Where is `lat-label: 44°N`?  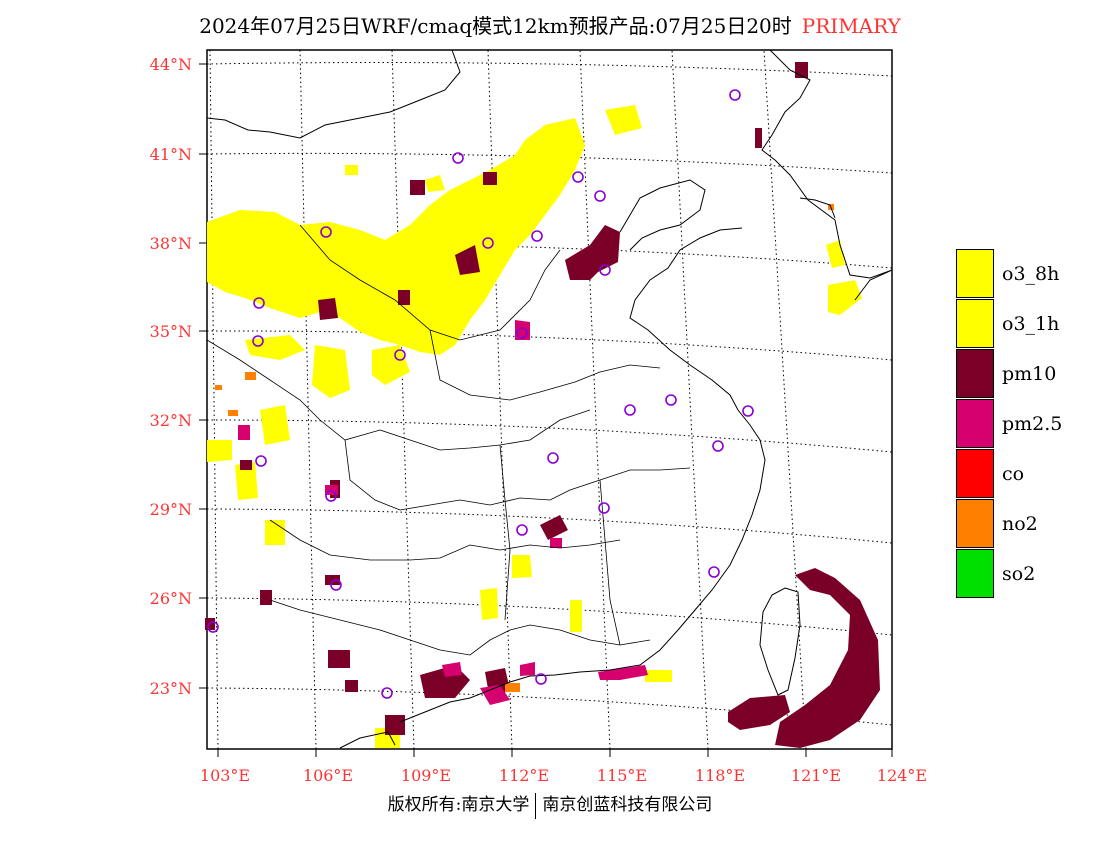
lat-label: 44°N is located at coordinates (171, 64).